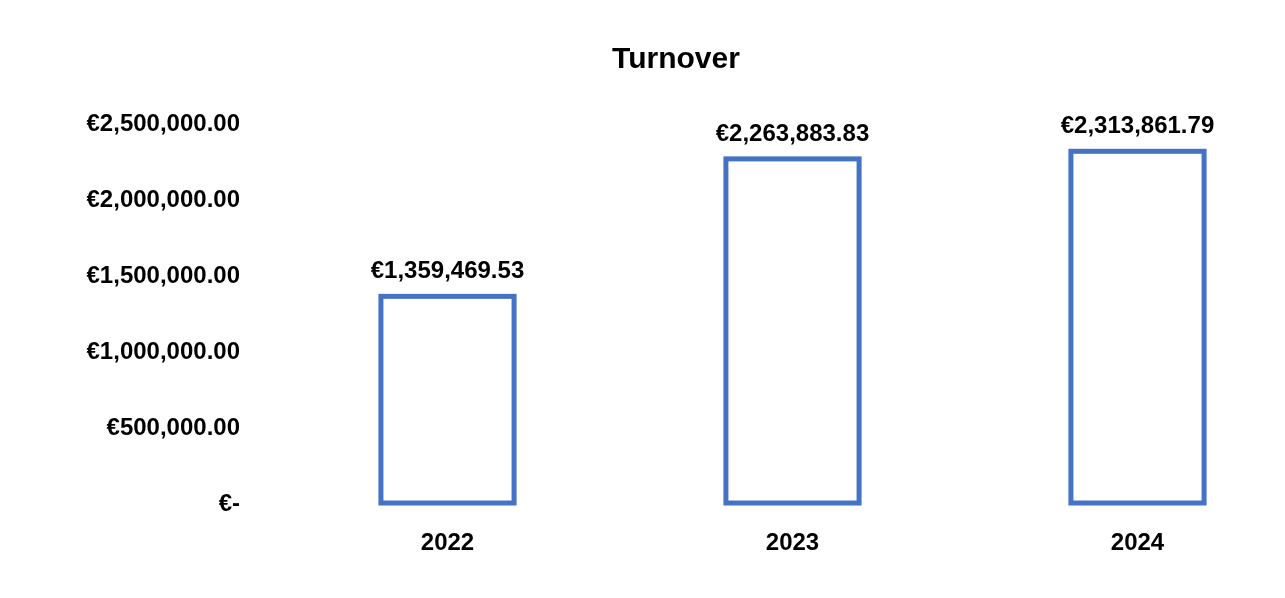 The image size is (1285, 598). Describe the element at coordinates (792, 541) in the screenshot. I see `x-tick-label: 2023` at that location.